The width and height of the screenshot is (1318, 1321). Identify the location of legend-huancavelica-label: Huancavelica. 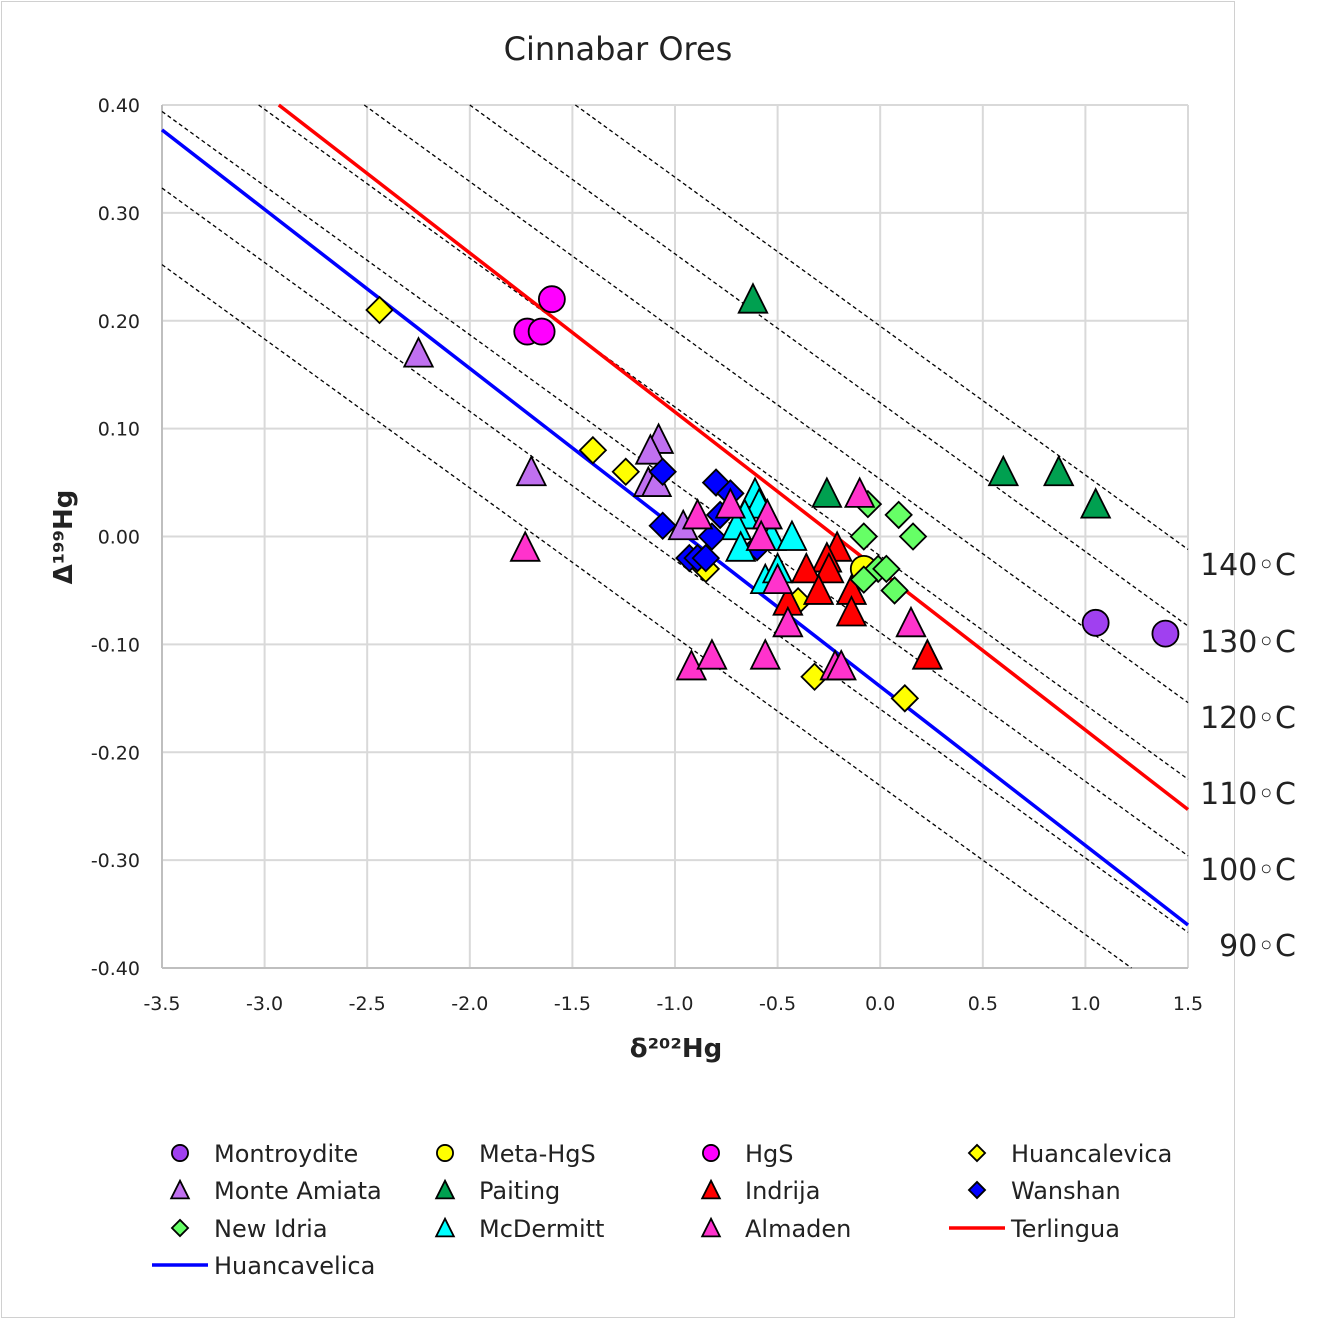
(294, 1266).